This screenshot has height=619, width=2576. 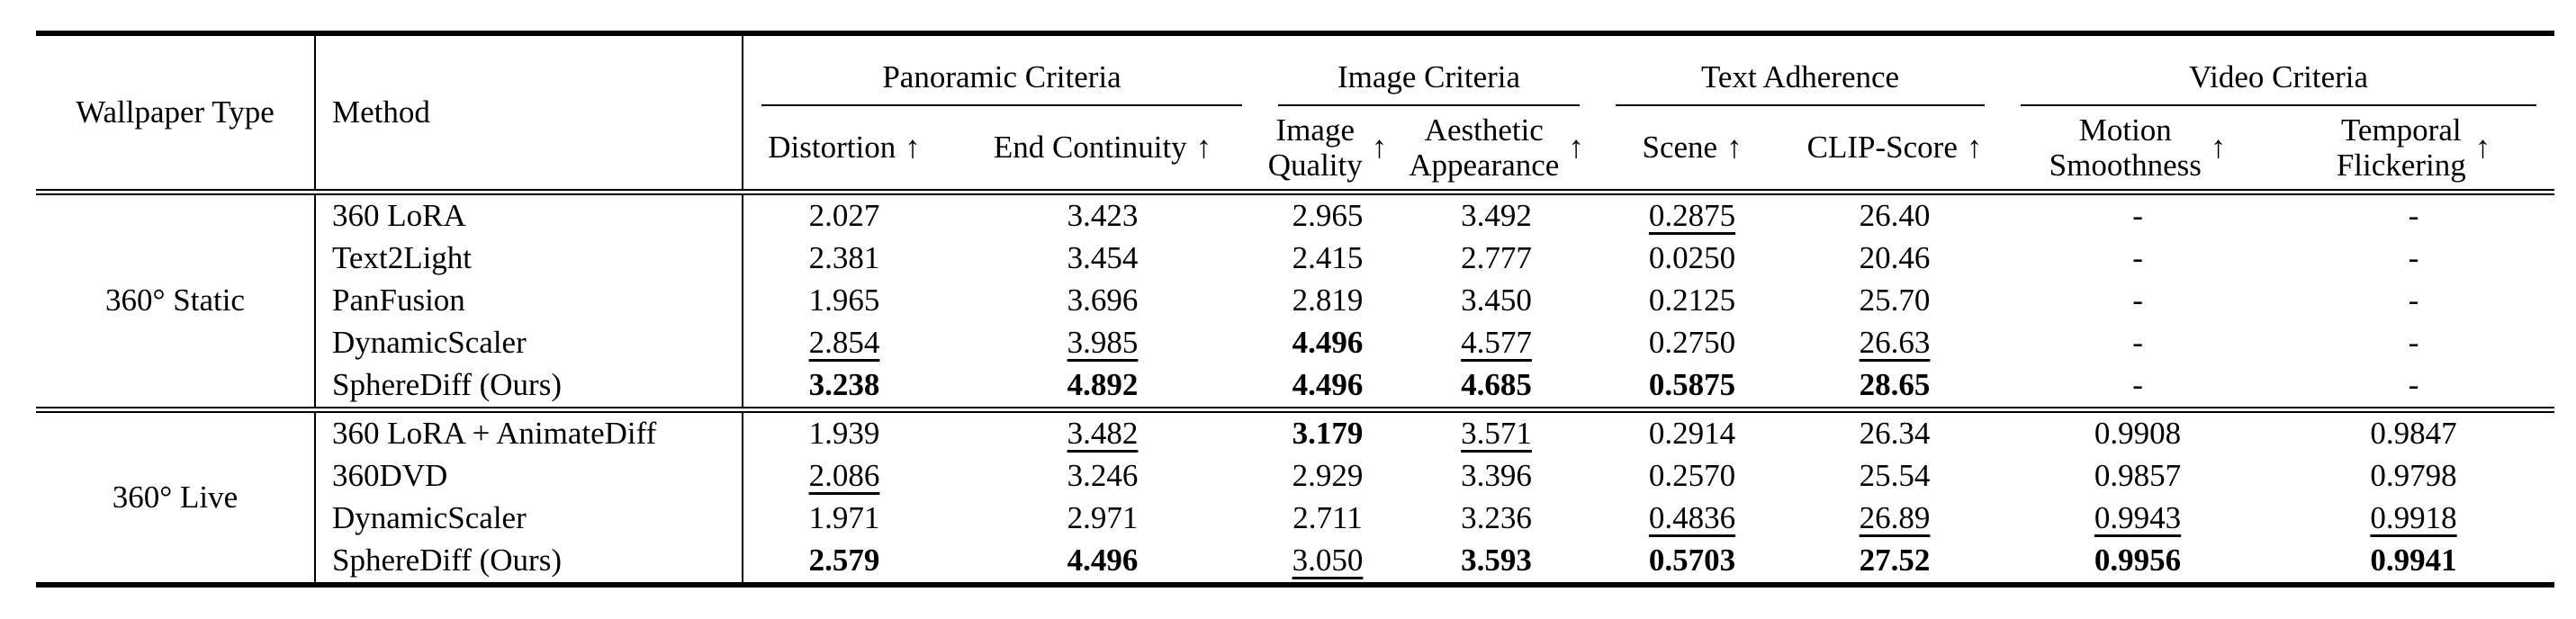 What do you see at coordinates (1103, 518) in the screenshot?
I see `metric-value-cell: 2.971` at bounding box center [1103, 518].